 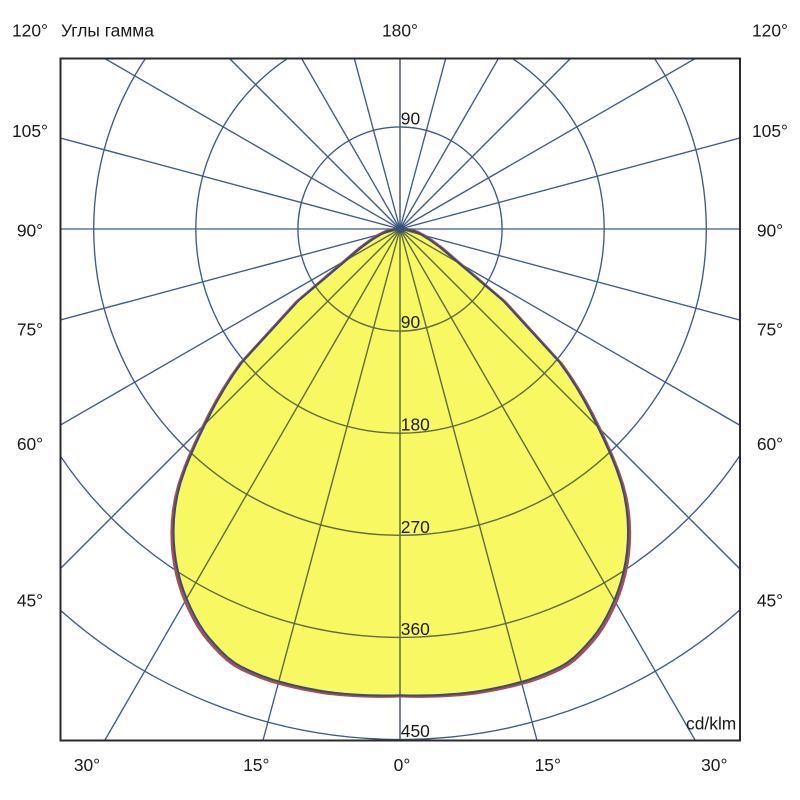 What do you see at coordinates (415, 527) in the screenshot?
I see `svg-text: 270` at bounding box center [415, 527].